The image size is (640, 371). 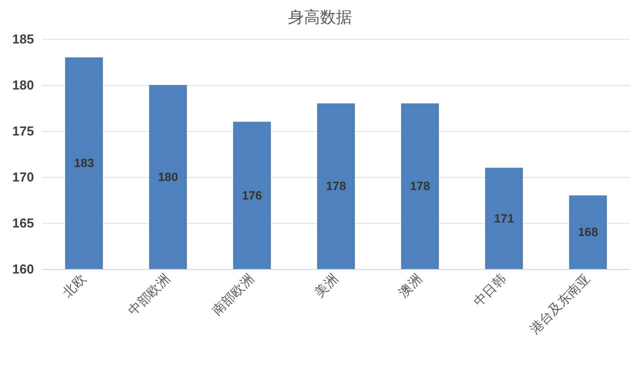 What do you see at coordinates (75, 286) in the screenshot?
I see `x-tick-label: 北欧` at bounding box center [75, 286].